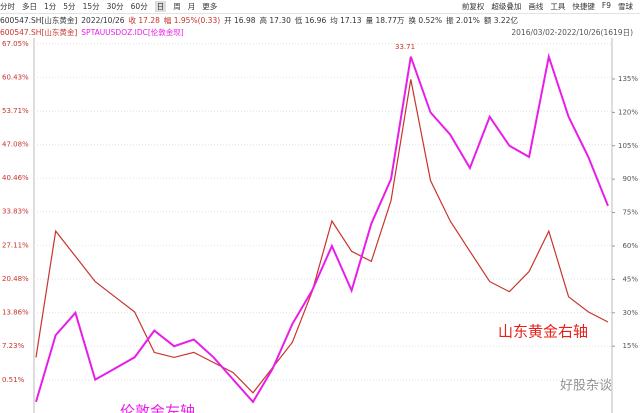 This screenshot has height=413, width=640. Describe the element at coordinates (583, 6) in the screenshot. I see `tool-button: 快捷键` at that location.